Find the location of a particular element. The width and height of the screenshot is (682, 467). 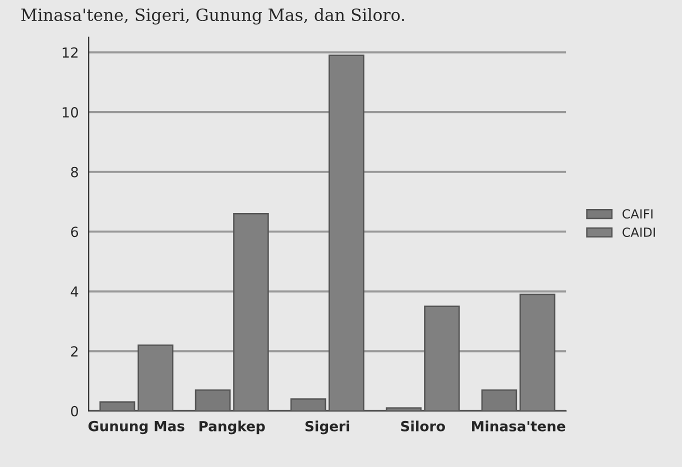

legend-label: CAIFI is located at coordinates (637, 214).